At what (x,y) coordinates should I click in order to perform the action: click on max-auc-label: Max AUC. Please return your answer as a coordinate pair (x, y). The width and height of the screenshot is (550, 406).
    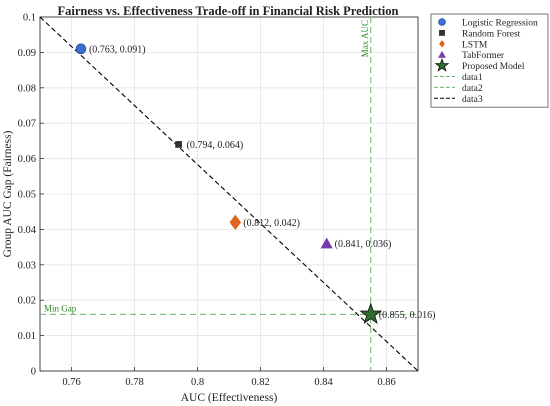
    Looking at the image, I should click on (365, 38).